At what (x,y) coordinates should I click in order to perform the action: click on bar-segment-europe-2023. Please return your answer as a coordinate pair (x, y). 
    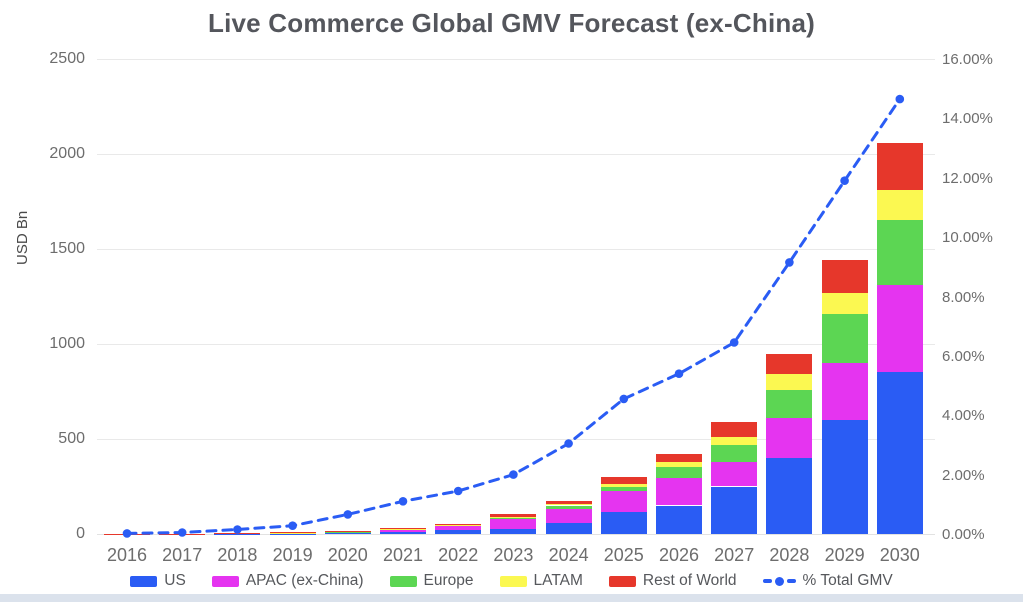
    Looking at the image, I should click on (513, 518).